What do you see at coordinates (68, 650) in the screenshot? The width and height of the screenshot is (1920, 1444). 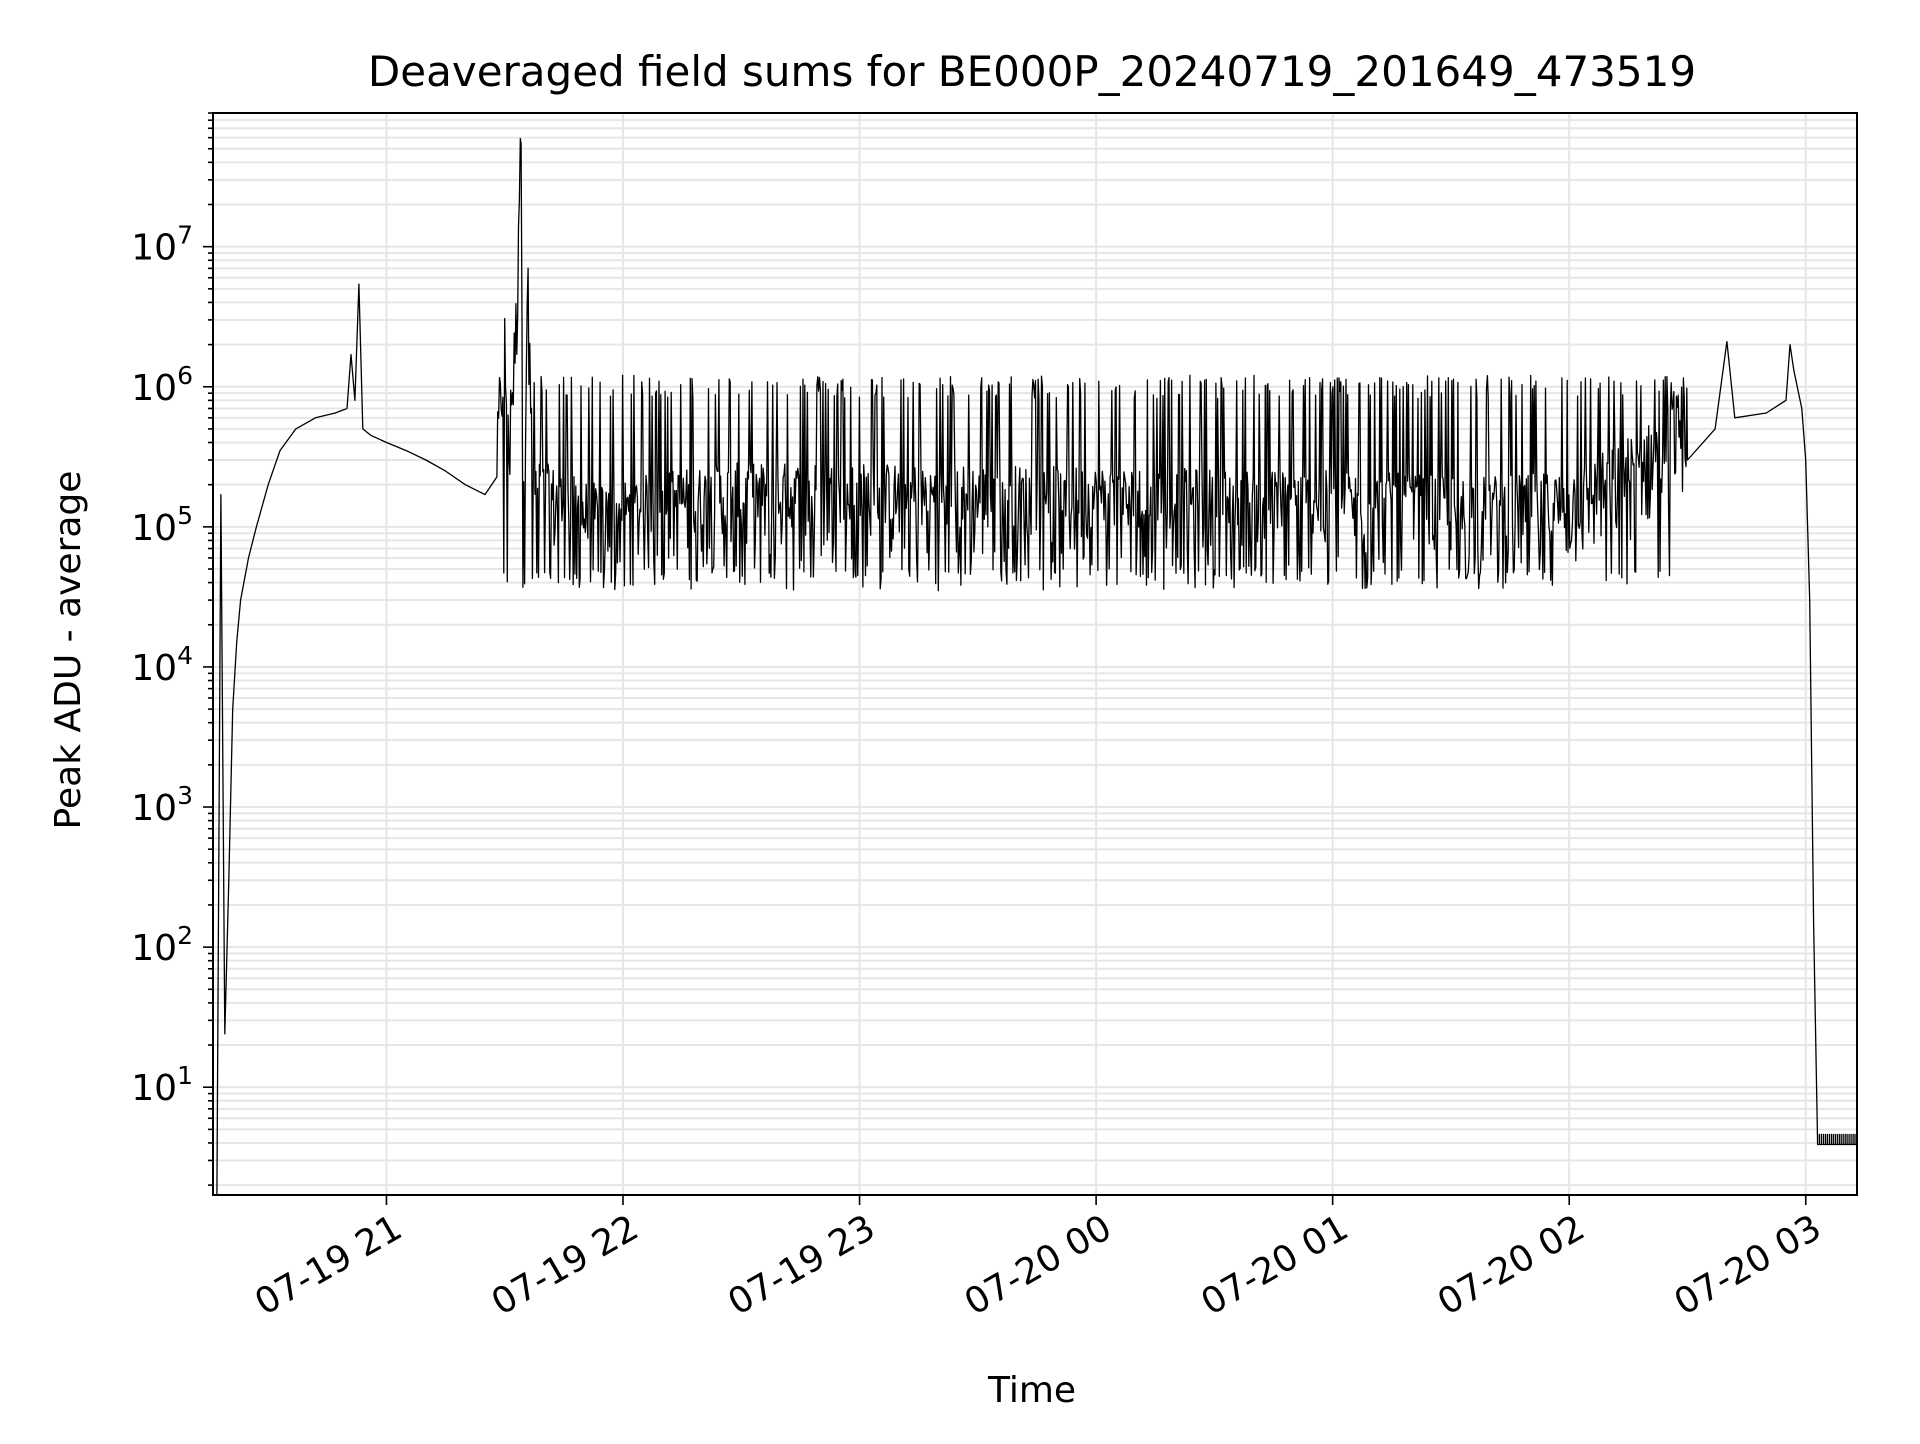 I see `y-axis-label: Peak ADU - average` at bounding box center [68, 650].